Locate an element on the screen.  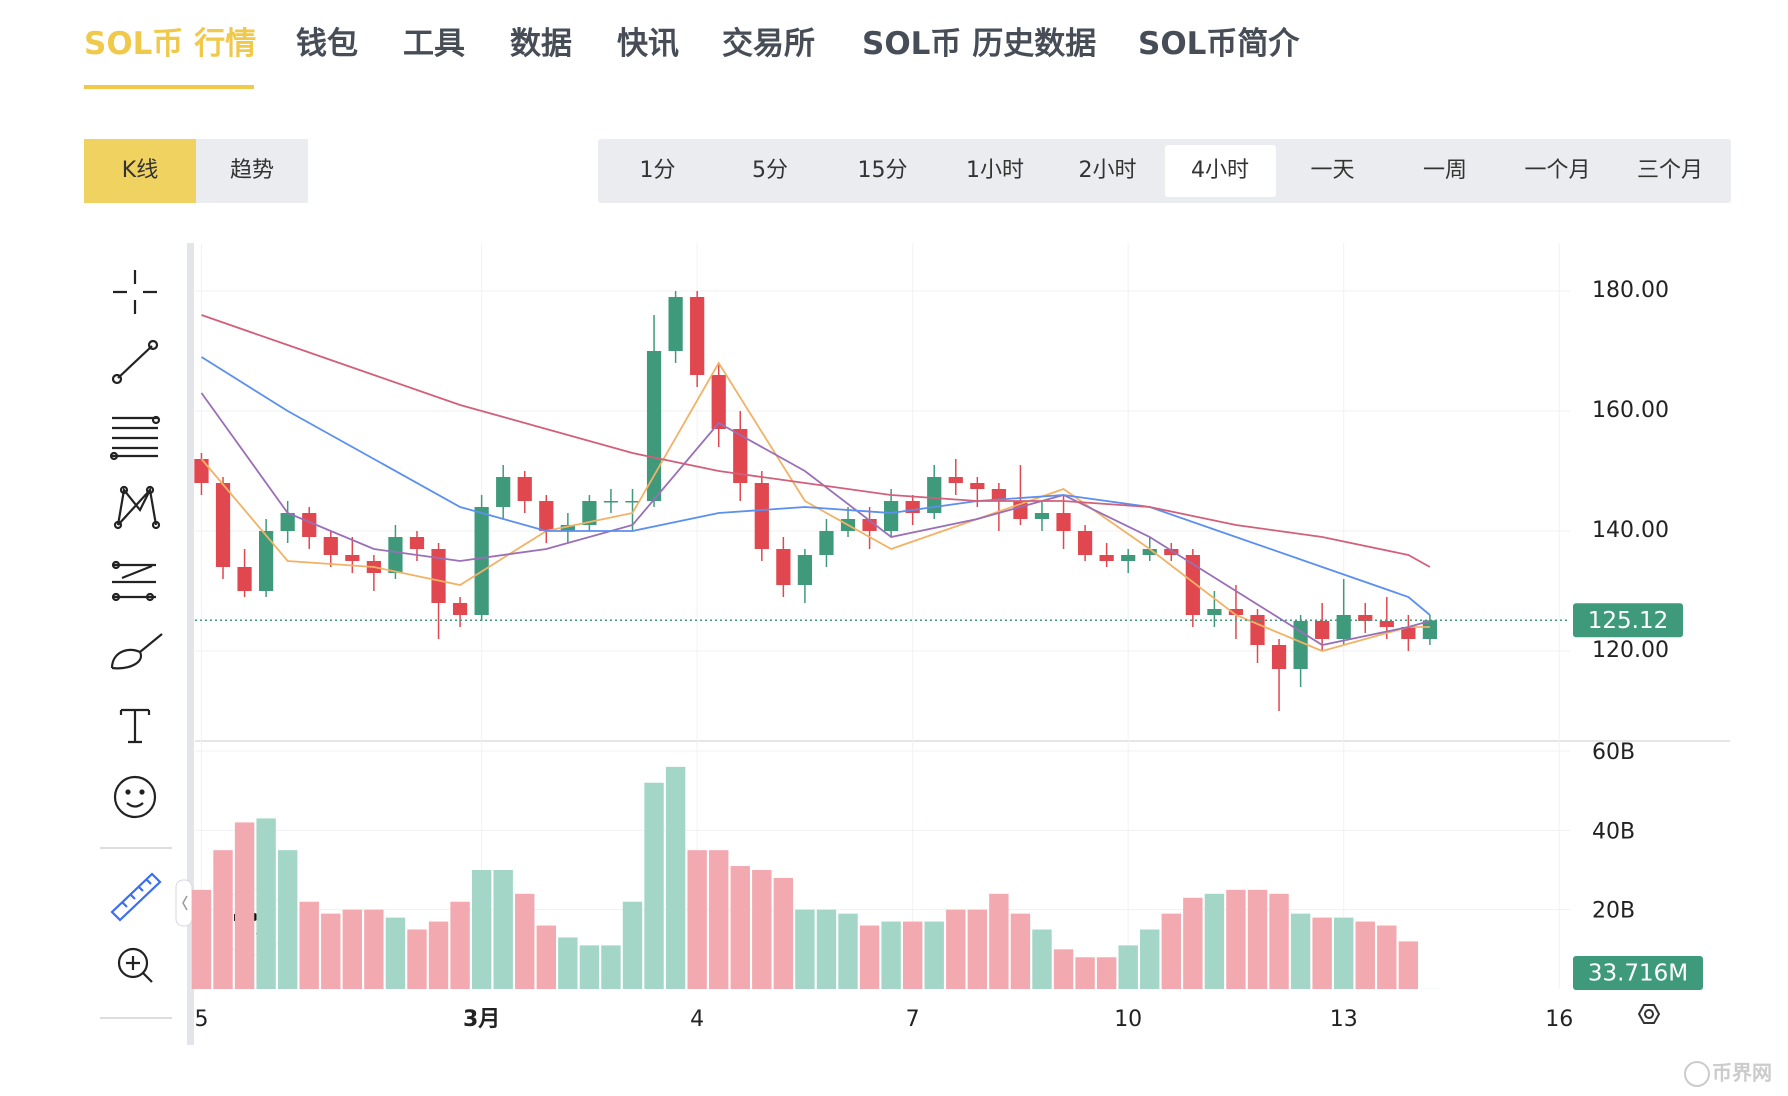
text-tool is located at coordinates (135, 726).